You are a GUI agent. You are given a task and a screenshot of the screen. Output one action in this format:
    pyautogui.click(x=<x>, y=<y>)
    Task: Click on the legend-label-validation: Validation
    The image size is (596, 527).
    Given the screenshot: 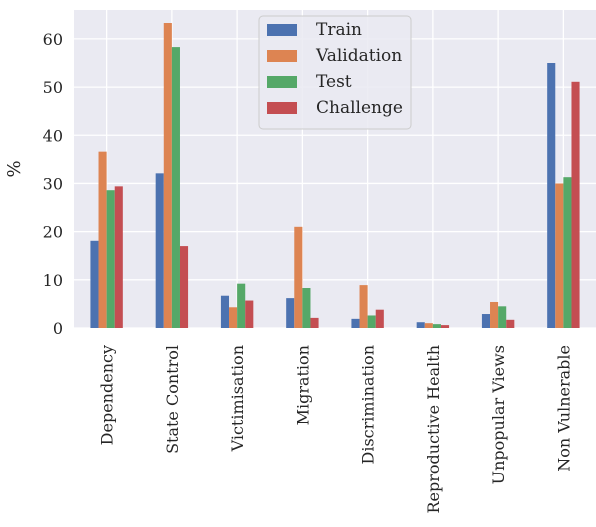 What is the action you would take?
    pyautogui.click(x=358, y=56)
    